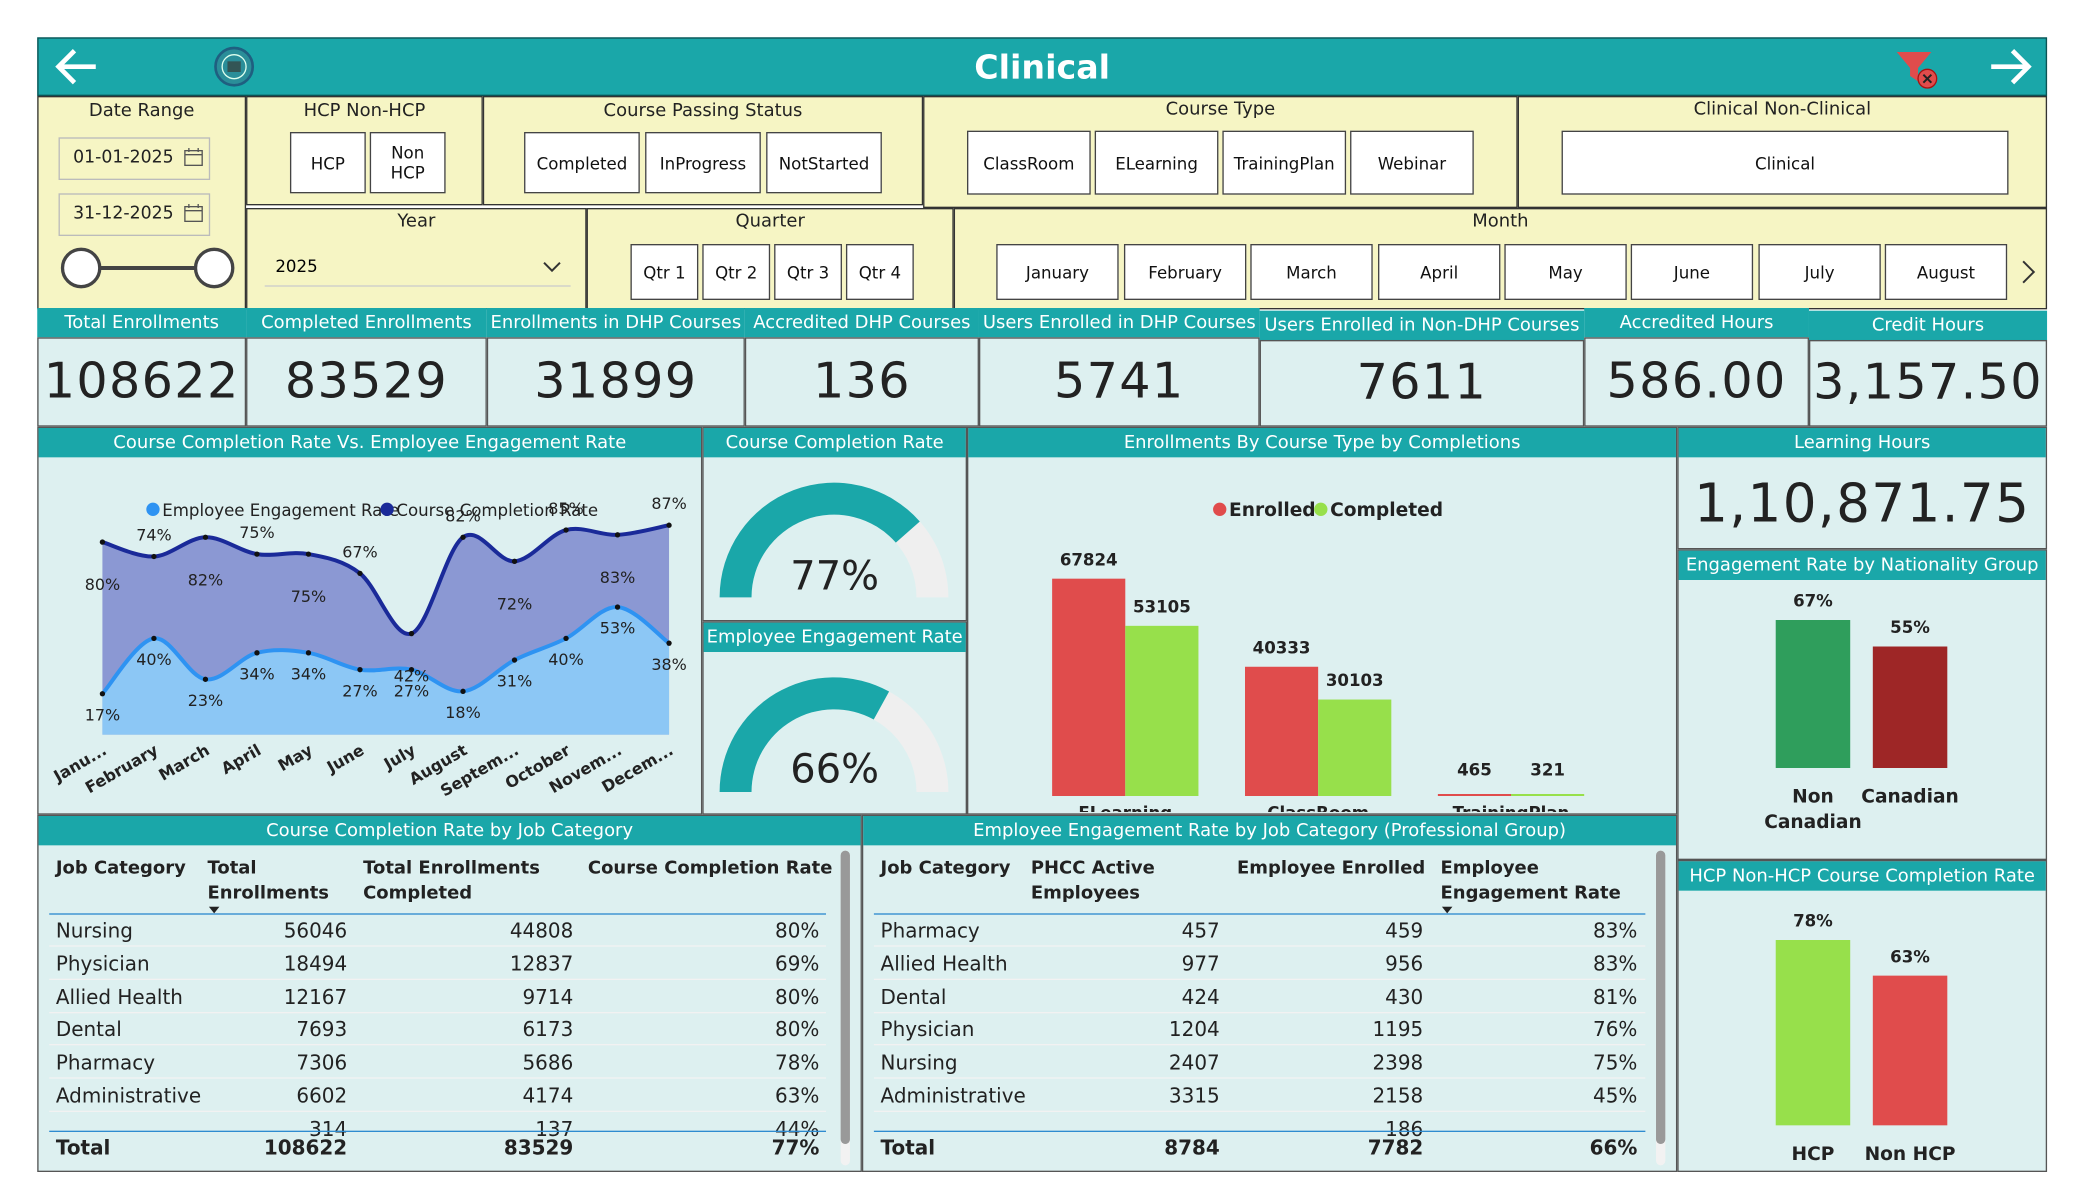  Describe the element at coordinates (1819, 271) in the screenshot. I see `month-july-button: July` at that location.